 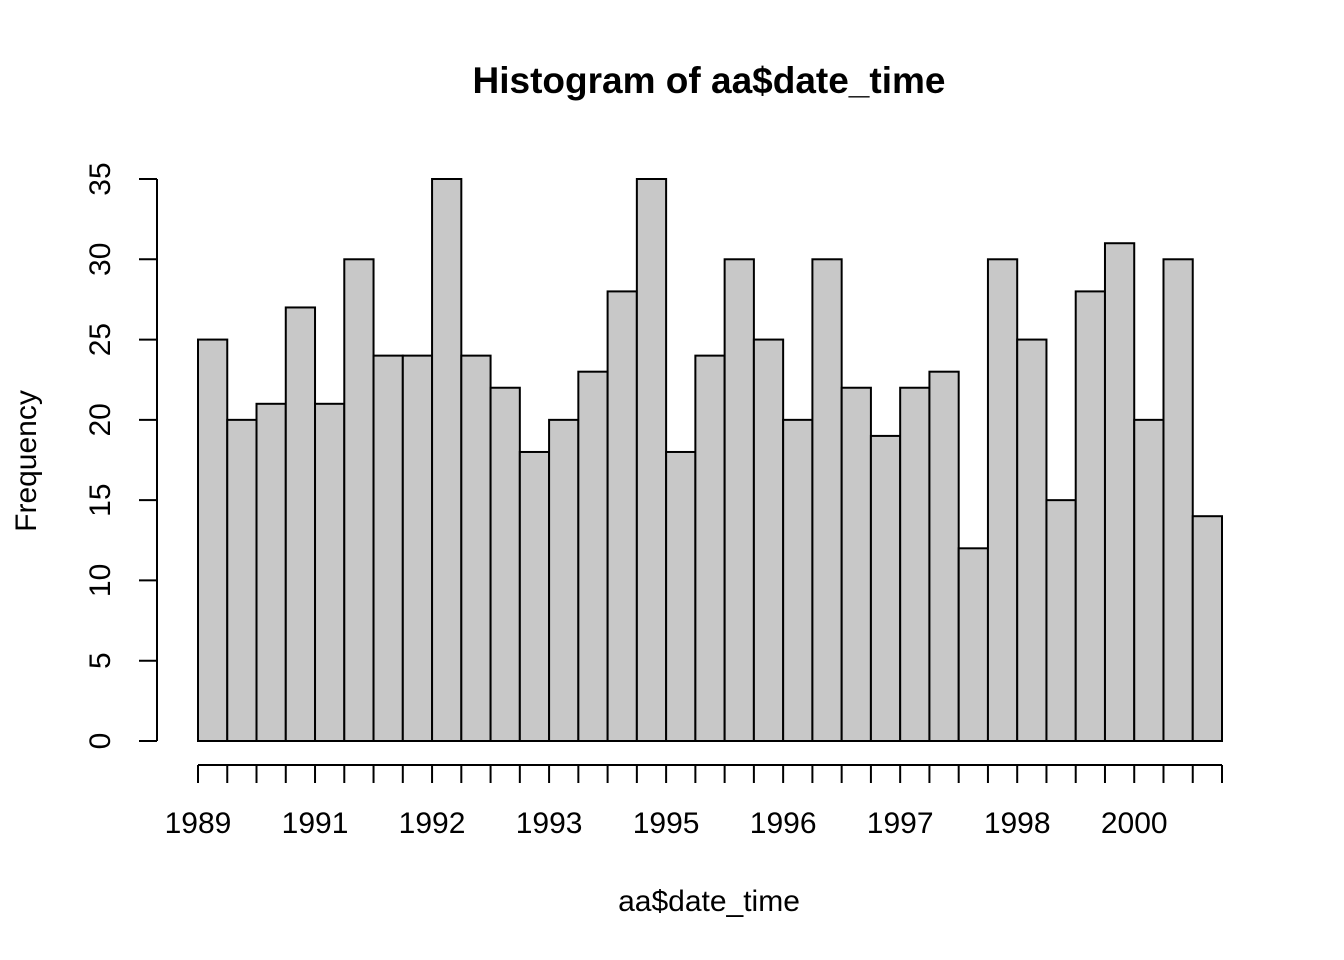 What do you see at coordinates (100, 339) in the screenshot?
I see `y-tick-label: 25` at bounding box center [100, 339].